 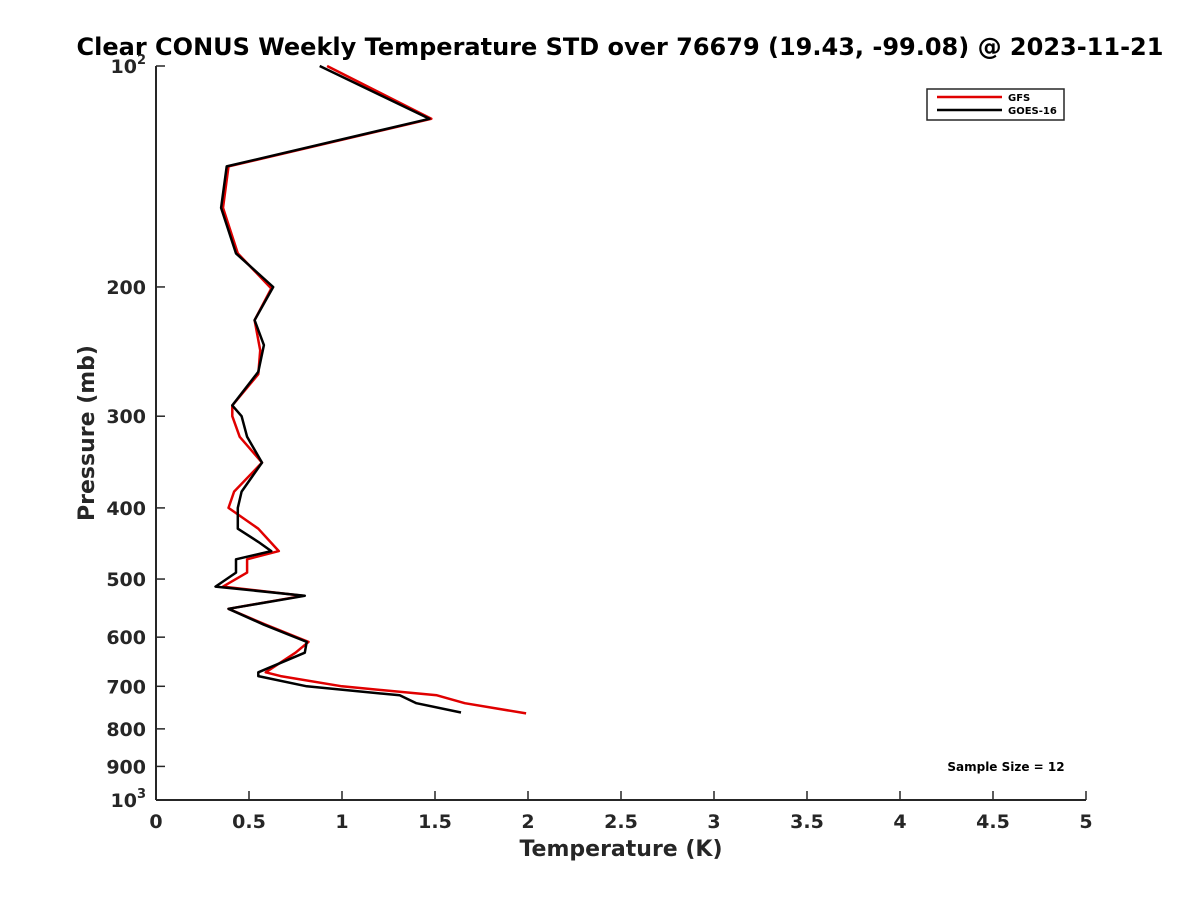 I want to click on x-tick-label: 0, so click(x=155, y=822).